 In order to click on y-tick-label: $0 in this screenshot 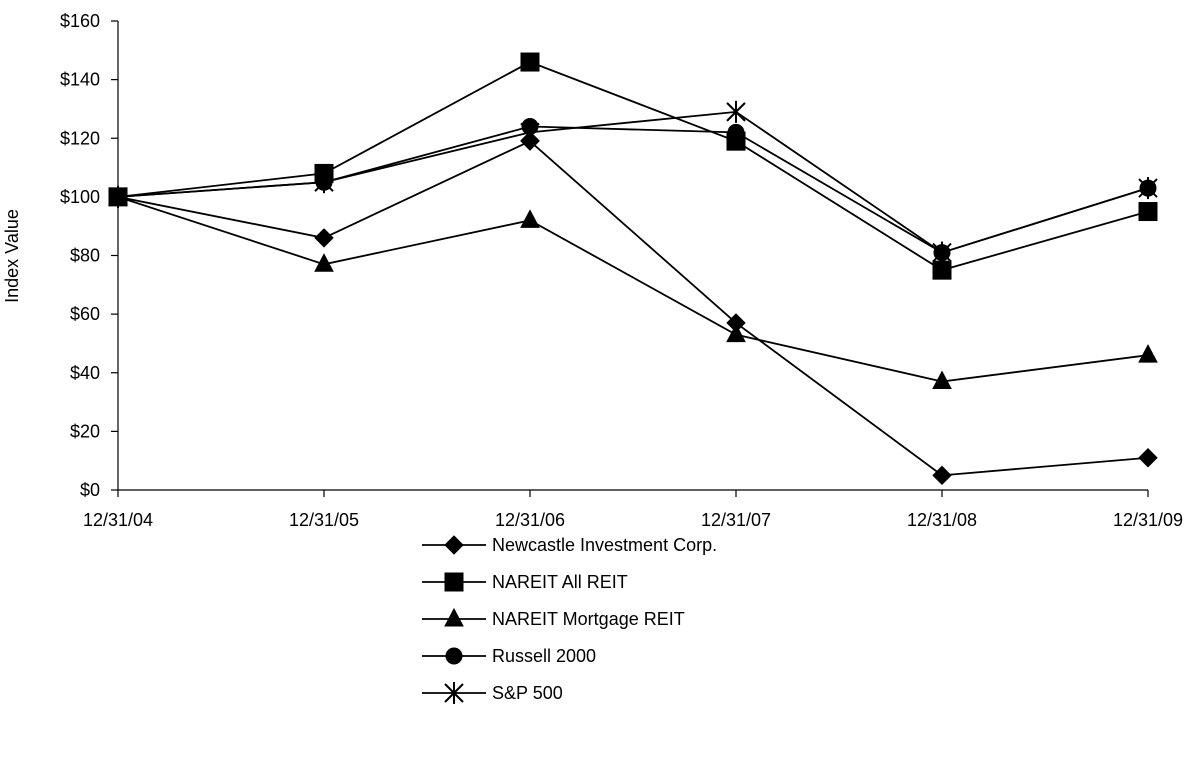, I will do `click(90, 490)`.